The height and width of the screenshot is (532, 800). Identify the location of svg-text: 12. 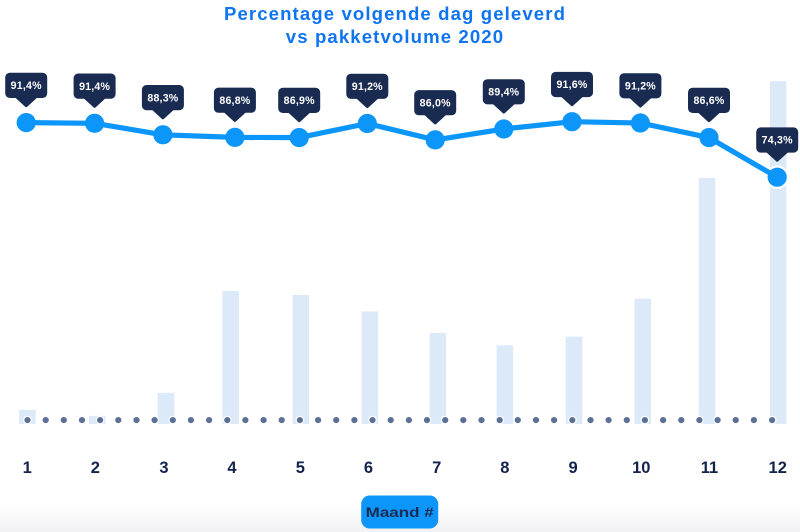
(778, 468).